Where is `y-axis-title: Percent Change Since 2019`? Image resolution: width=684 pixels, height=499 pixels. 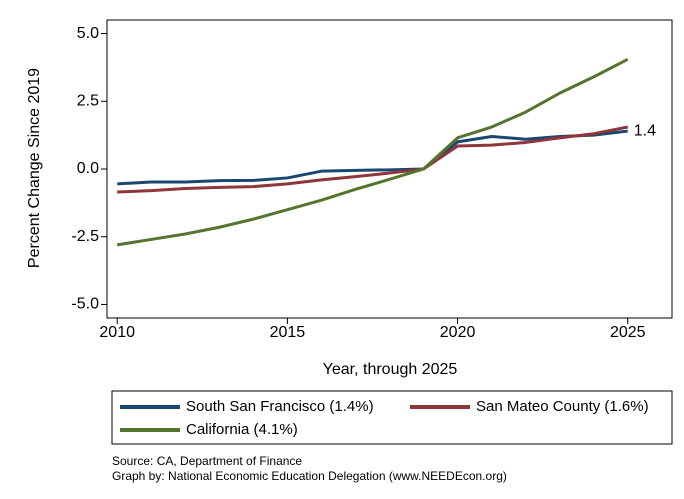 y-axis-title: Percent Change Since 2019 is located at coordinates (34, 168).